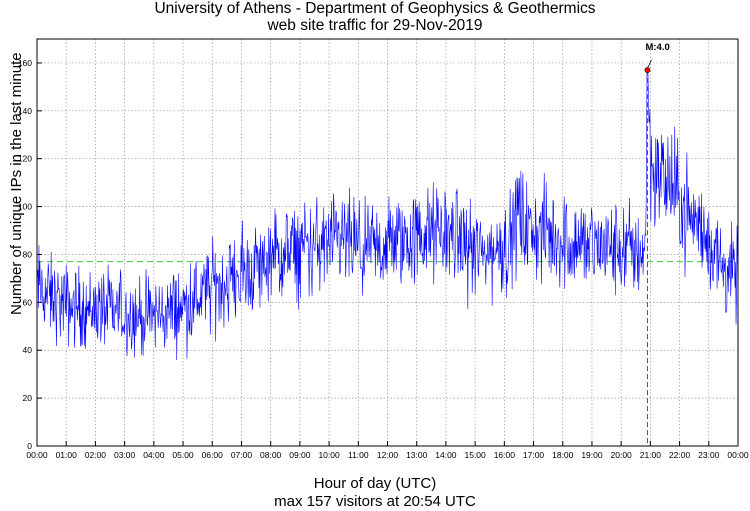  What do you see at coordinates (28, 398) in the screenshot?
I see `y-tick-label: 20` at bounding box center [28, 398].